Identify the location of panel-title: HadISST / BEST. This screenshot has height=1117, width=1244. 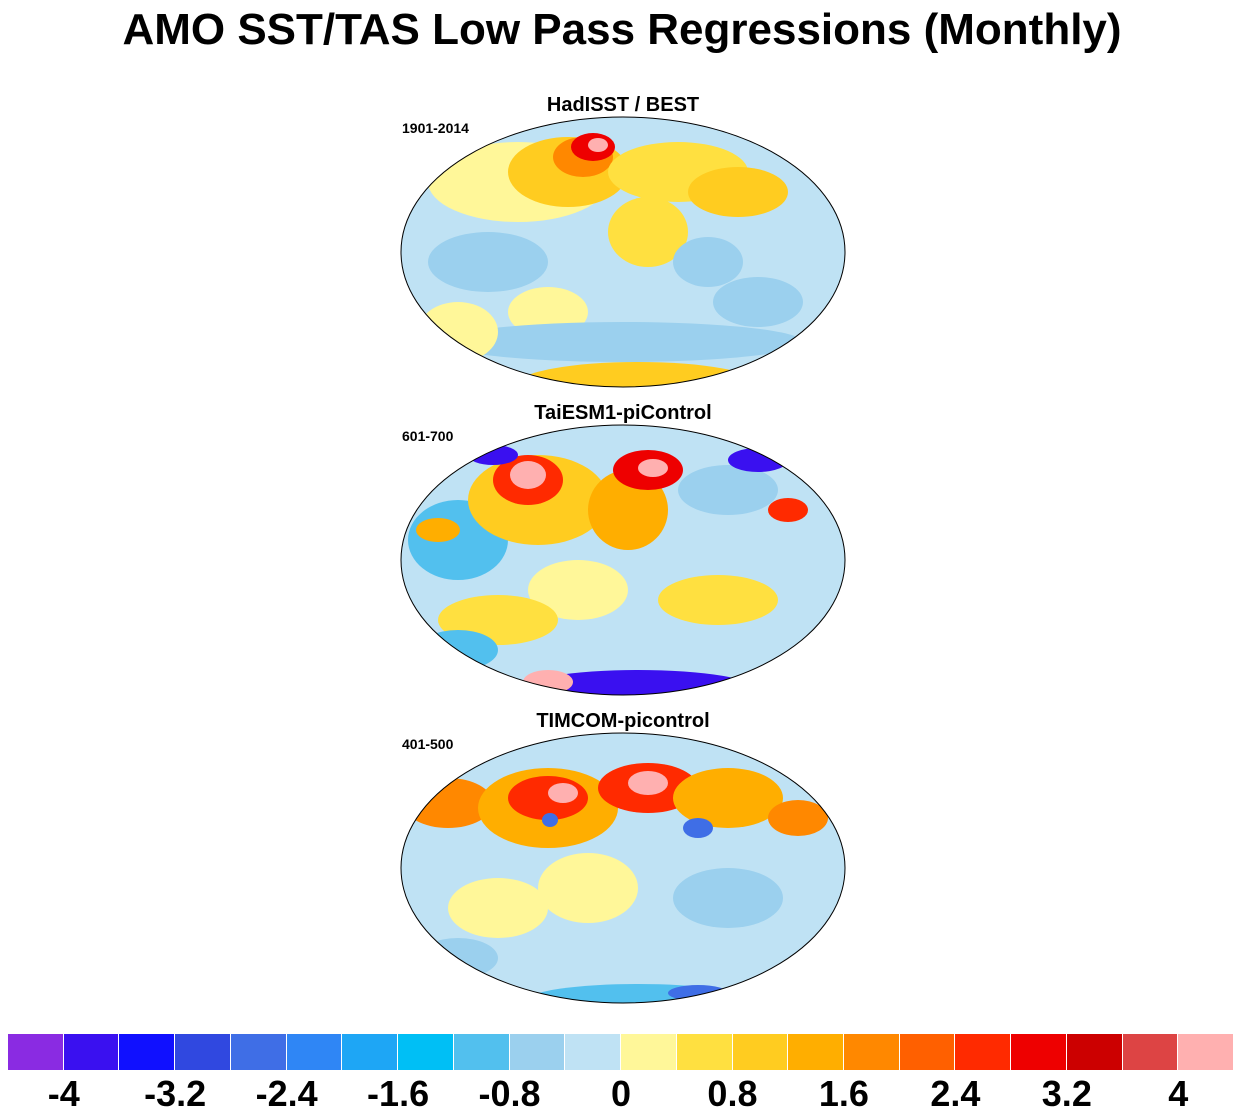
(623, 105).